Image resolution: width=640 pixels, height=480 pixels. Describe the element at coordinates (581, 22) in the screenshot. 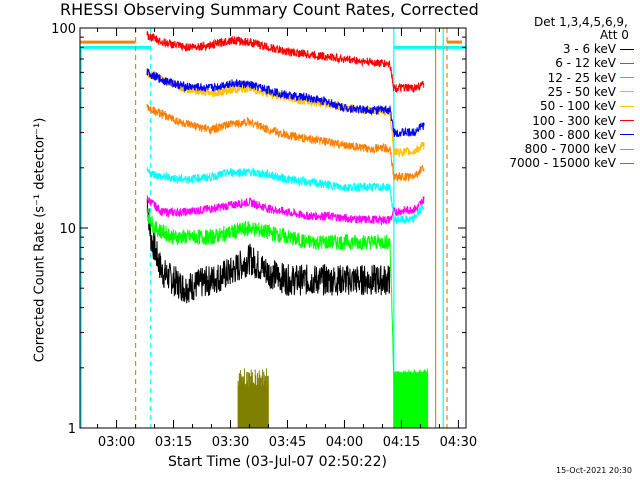

I see `legend-detector-header: Det 1,3,4,5,6,9,` at that location.